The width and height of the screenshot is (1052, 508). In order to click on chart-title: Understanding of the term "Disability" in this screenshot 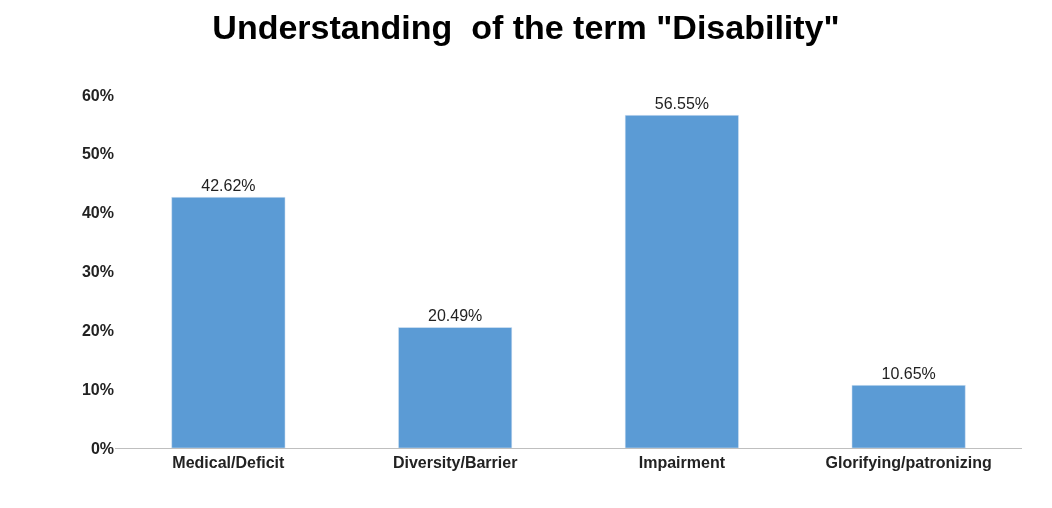, I will do `click(526, 27)`.